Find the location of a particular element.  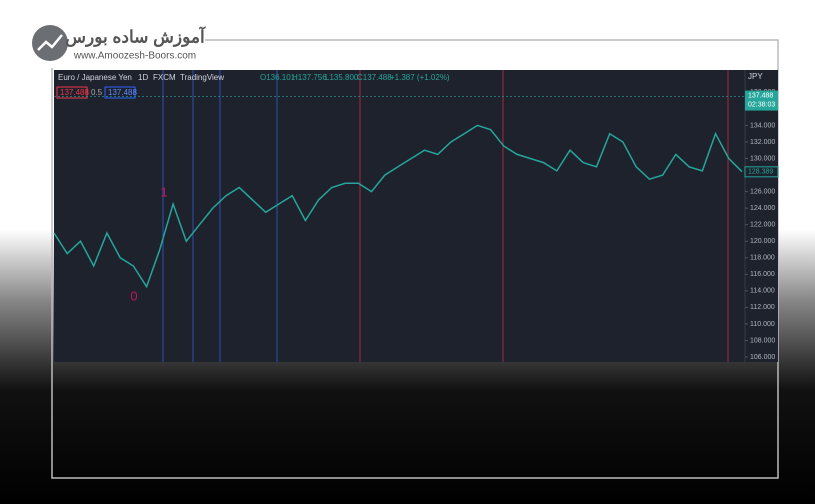

ohlc-open: O136.101 is located at coordinates (278, 77).